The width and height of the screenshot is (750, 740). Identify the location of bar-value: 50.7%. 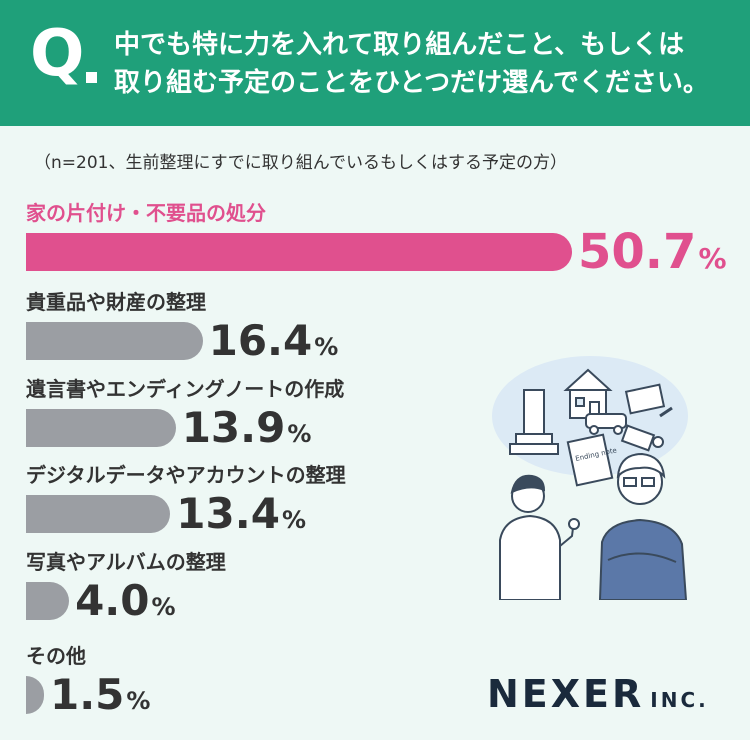
(652, 252).